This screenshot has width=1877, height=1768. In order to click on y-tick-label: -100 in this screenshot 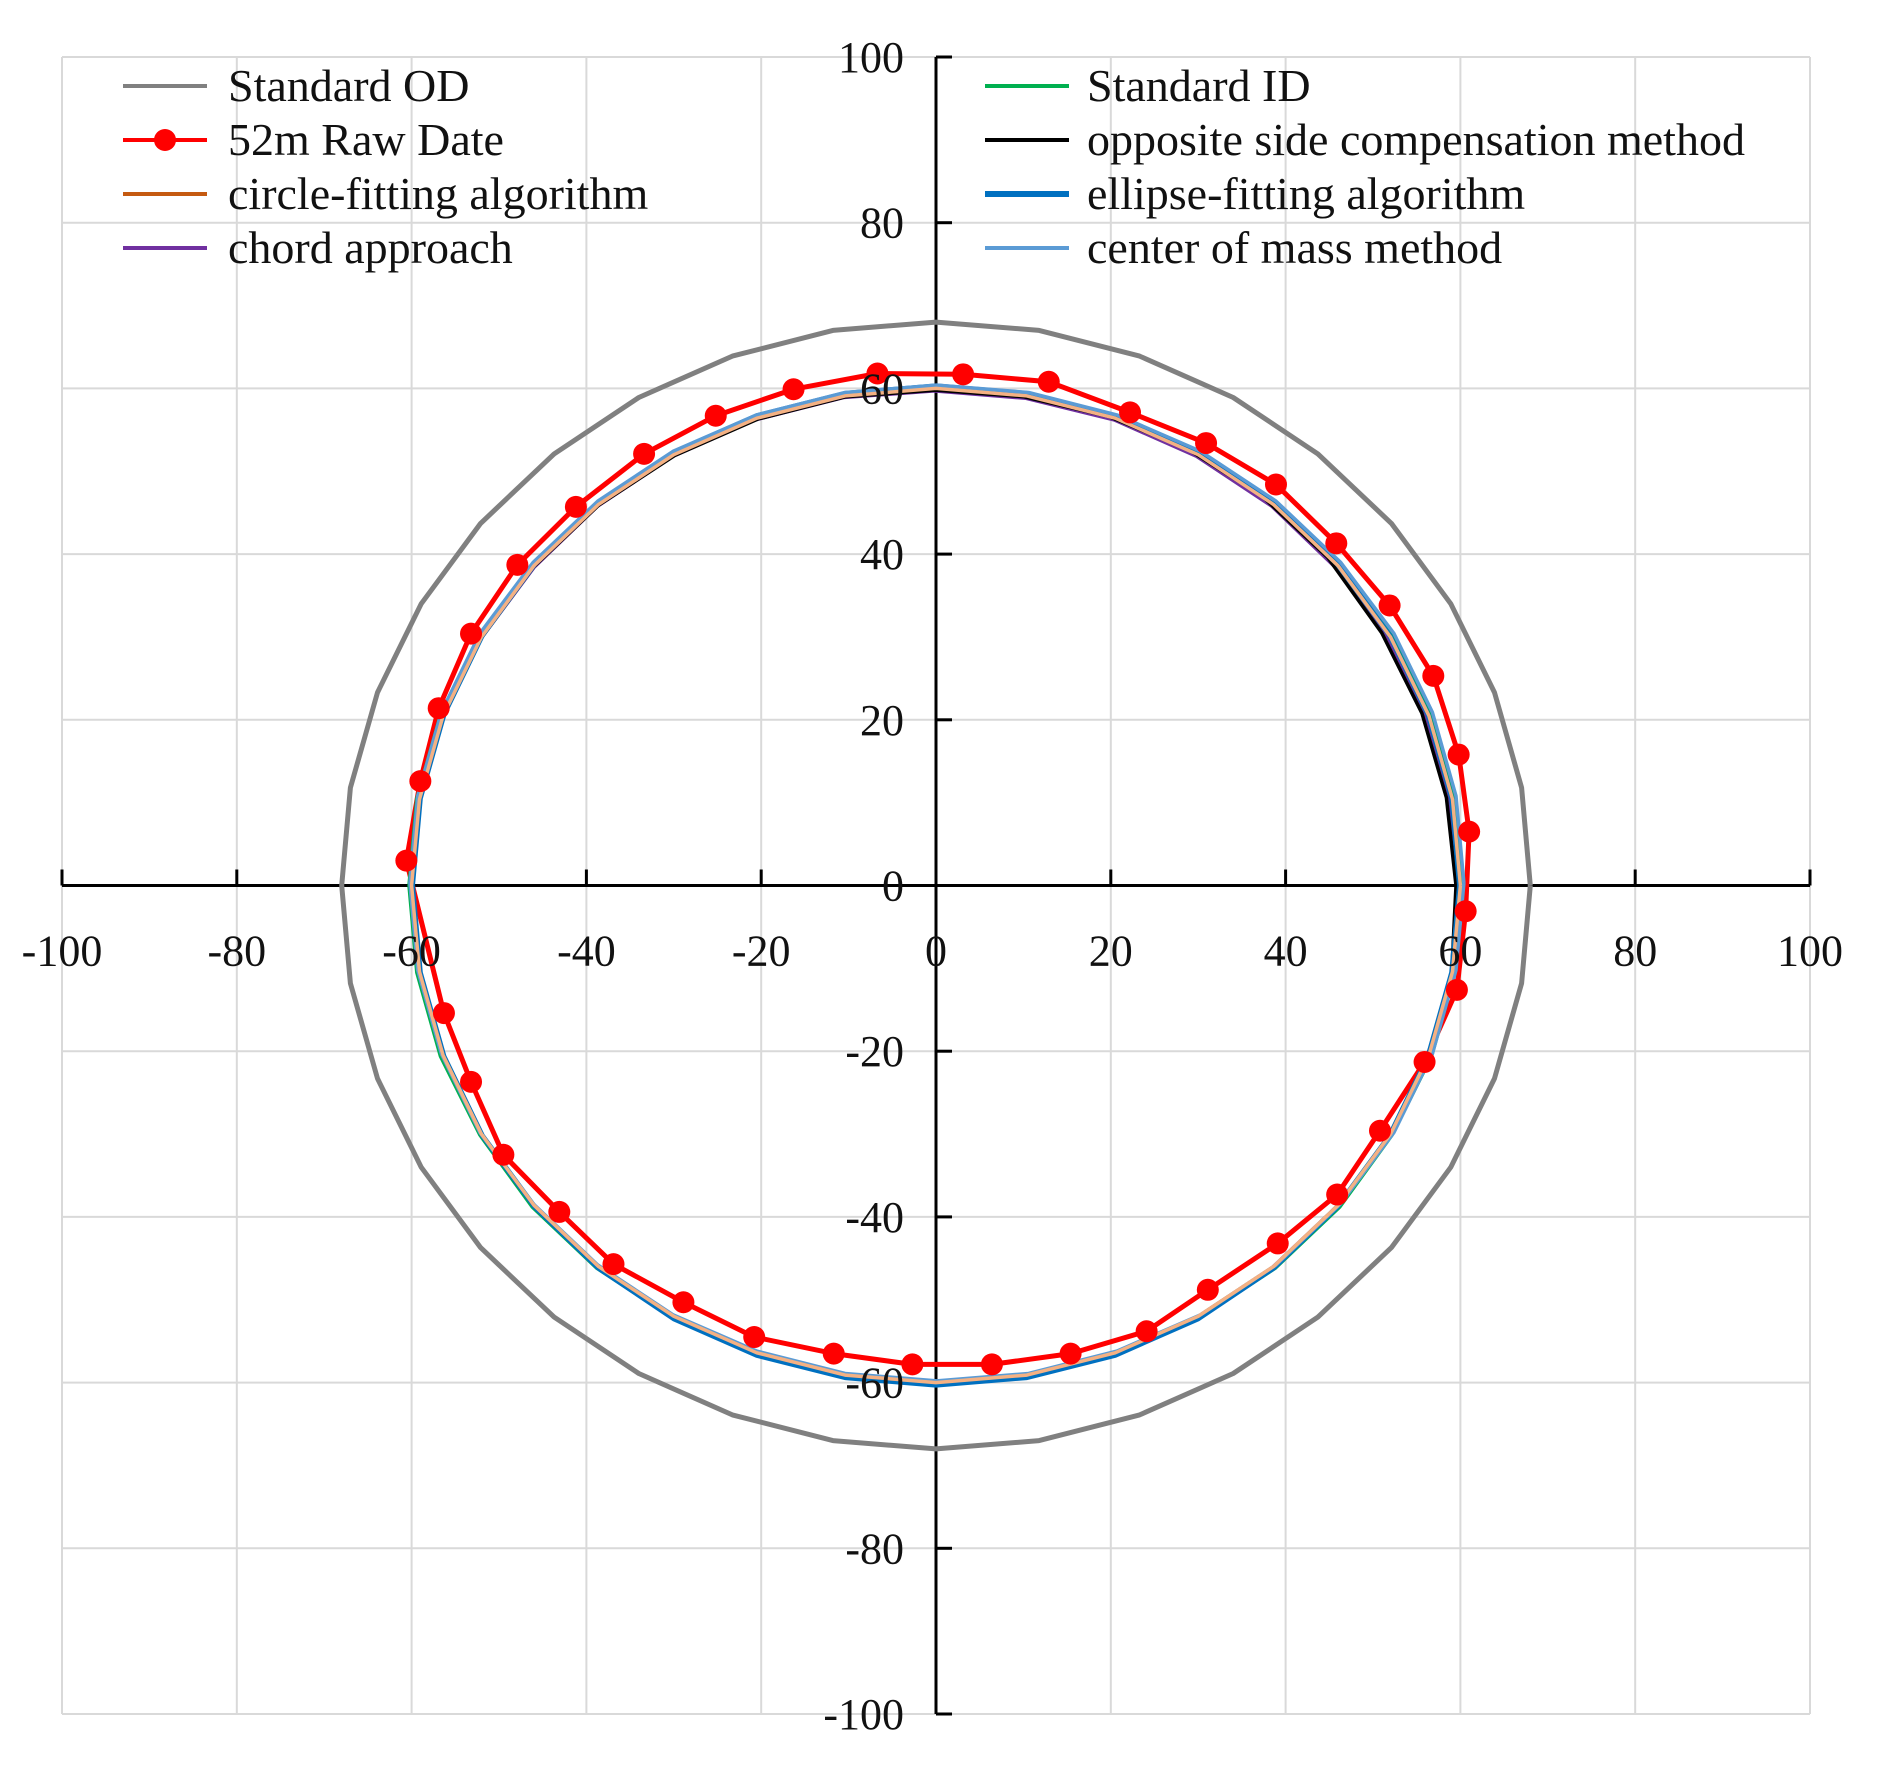, I will do `click(863, 1714)`.